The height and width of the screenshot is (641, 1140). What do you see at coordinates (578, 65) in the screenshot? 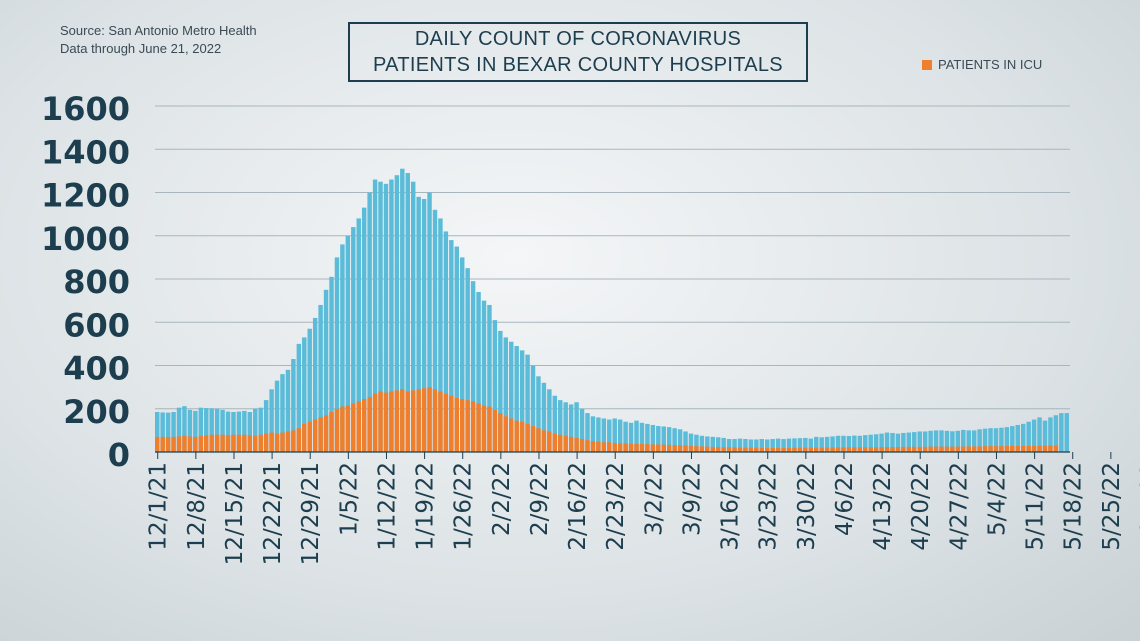
I see `chart-title-line-2: PATIENTS IN BEXAR COUNTY HOSPITALS` at bounding box center [578, 65].